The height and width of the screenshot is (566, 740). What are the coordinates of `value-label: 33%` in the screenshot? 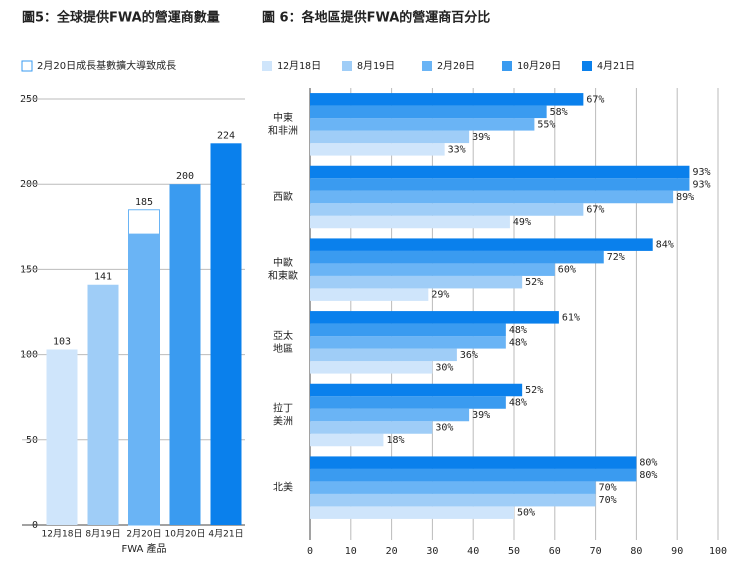 It's located at (457, 149).